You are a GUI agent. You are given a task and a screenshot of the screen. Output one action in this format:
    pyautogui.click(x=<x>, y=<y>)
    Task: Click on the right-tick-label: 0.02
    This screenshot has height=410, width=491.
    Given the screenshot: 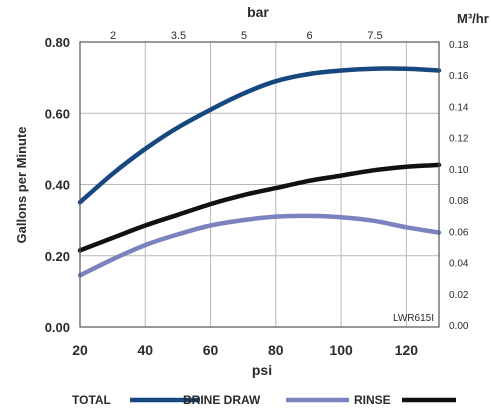 What is the action you would take?
    pyautogui.click(x=459, y=295)
    